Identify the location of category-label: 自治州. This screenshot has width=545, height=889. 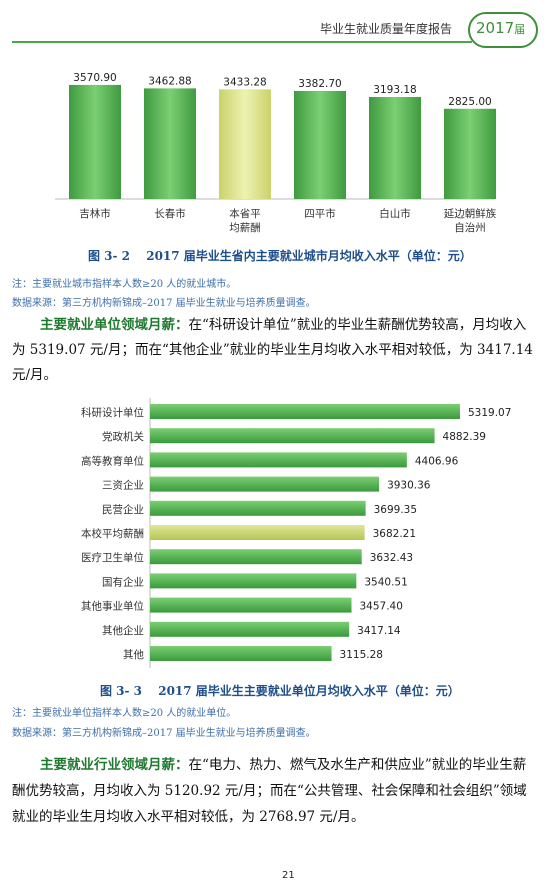
(470, 227).